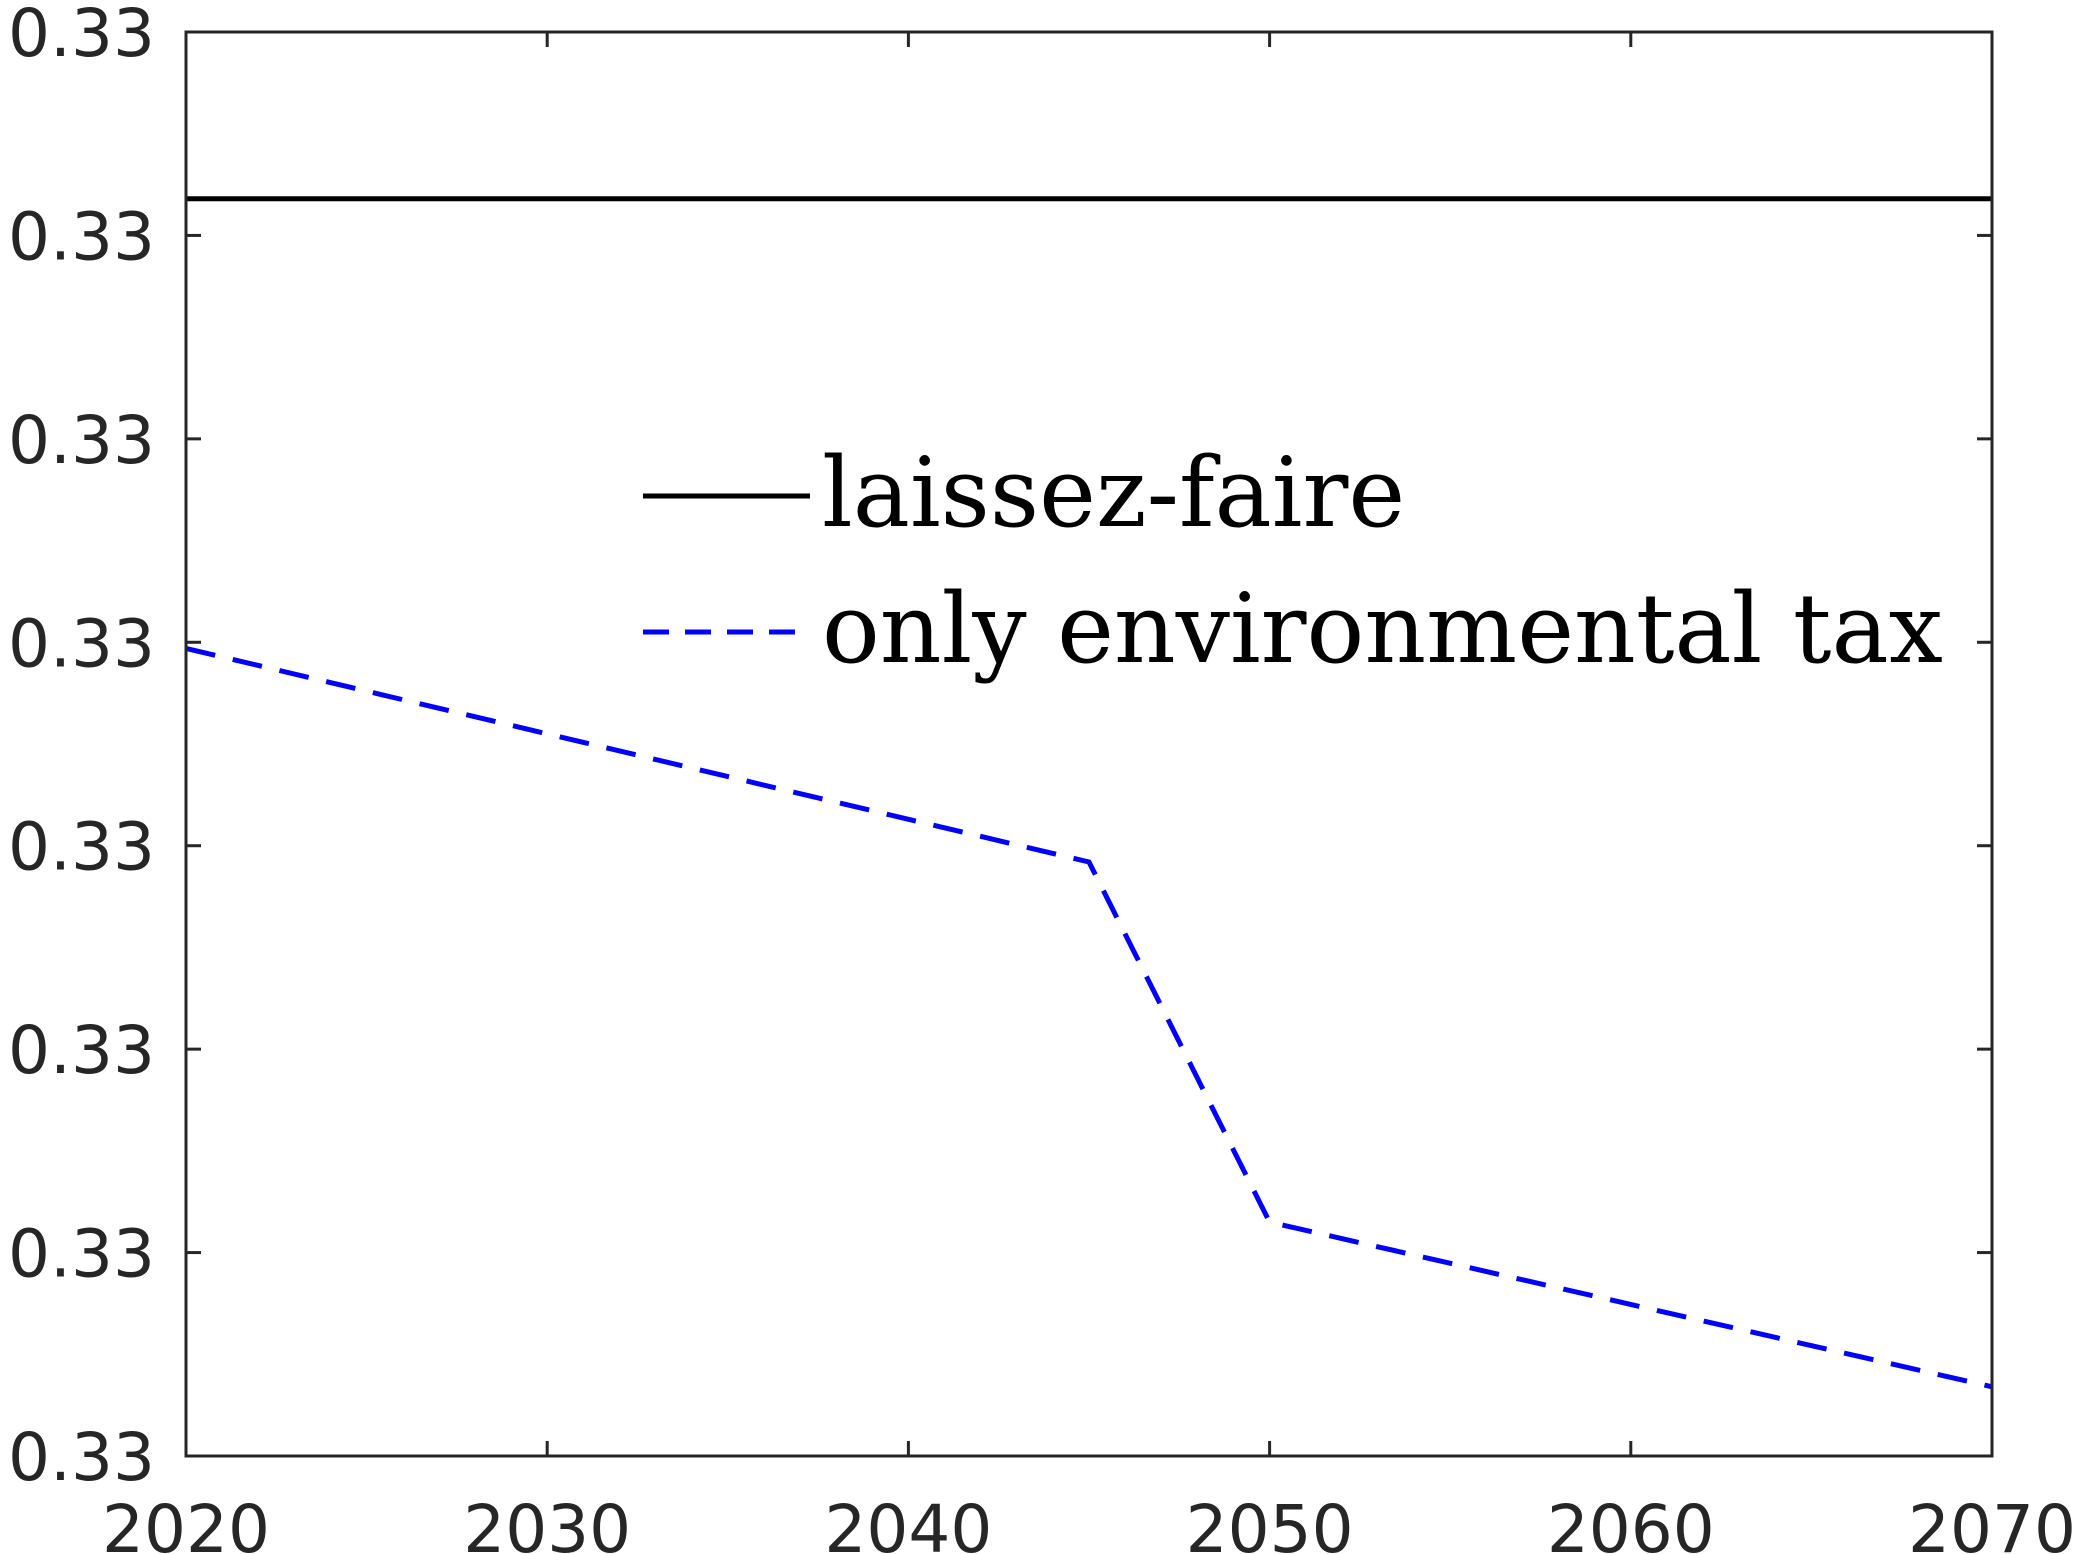 The image size is (2082, 1554). I want to click on y-axis-tick-labels: 0.33 0.33 0.33 0.33 0.33 0.33 0.33 0.33, so click(81, 748).